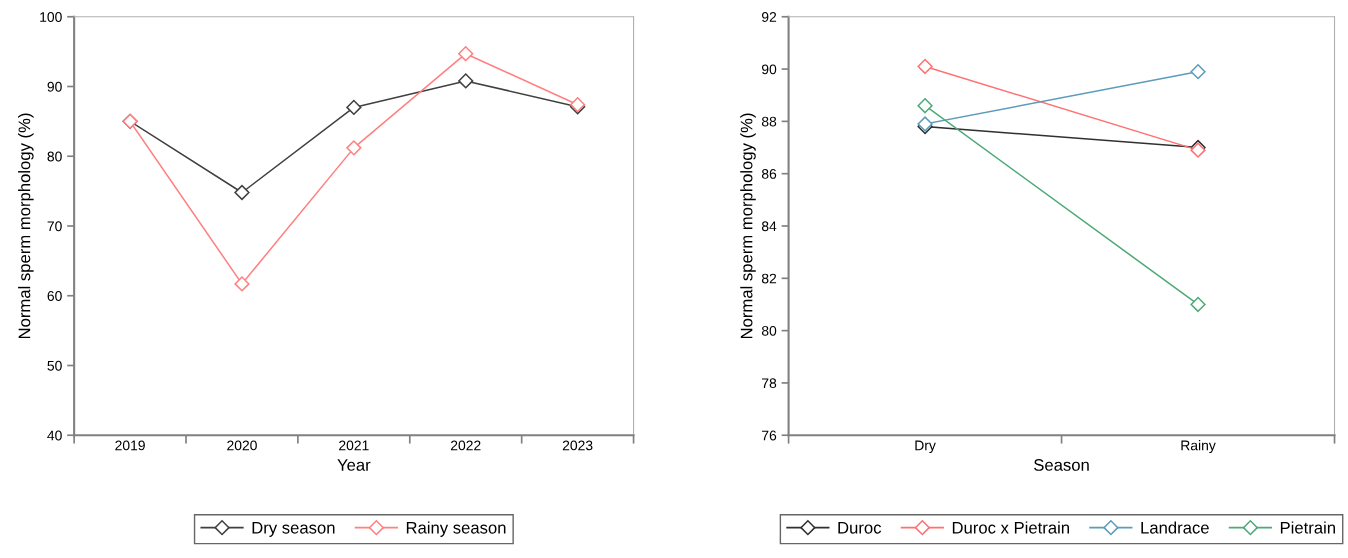  Describe the element at coordinates (54, 435) in the screenshot. I see `y-tick-label: 40` at that location.